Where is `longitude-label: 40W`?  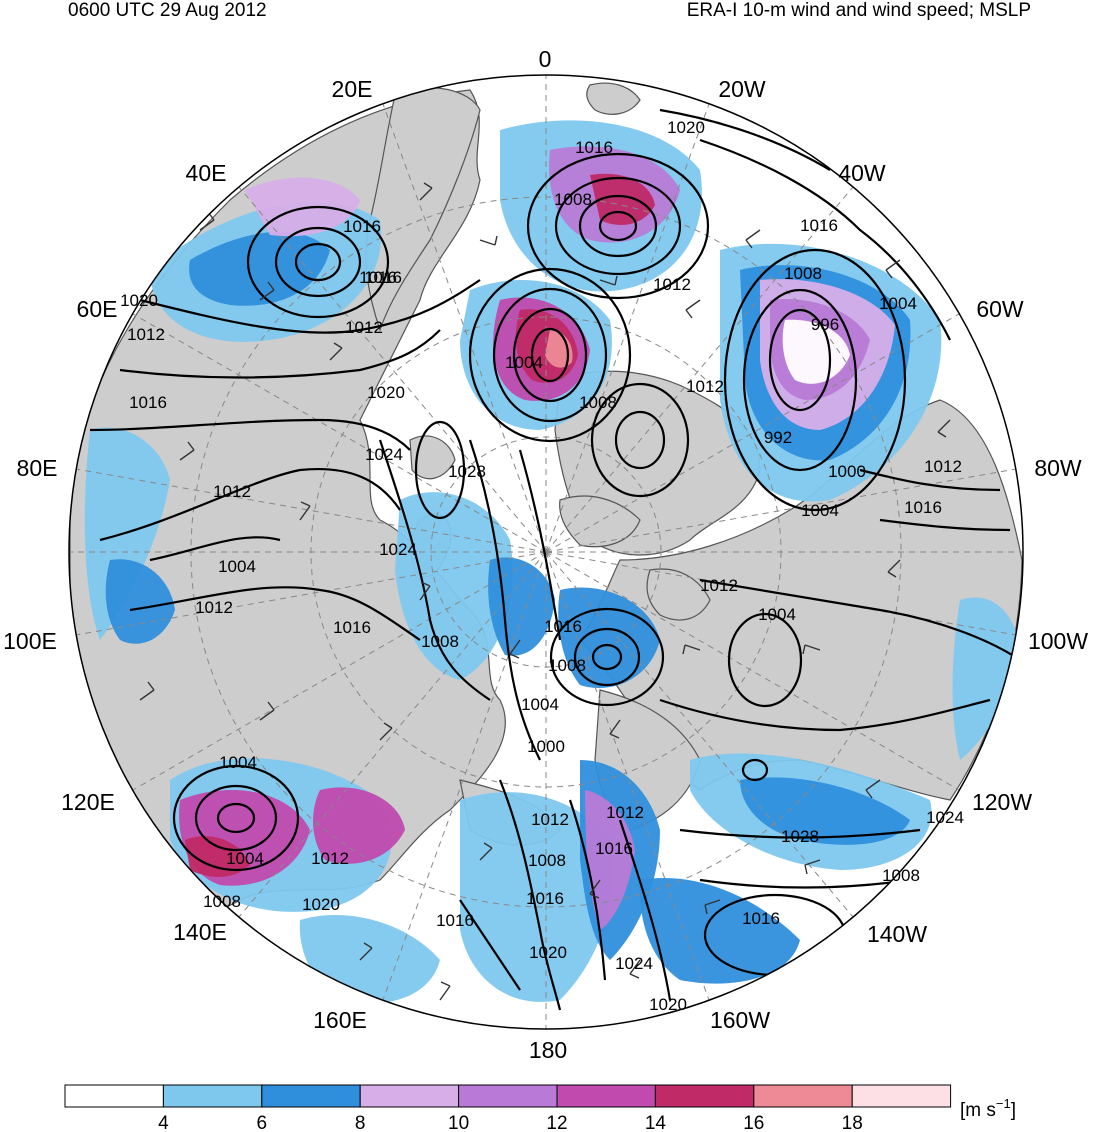 longitude-label: 40W is located at coordinates (862, 173).